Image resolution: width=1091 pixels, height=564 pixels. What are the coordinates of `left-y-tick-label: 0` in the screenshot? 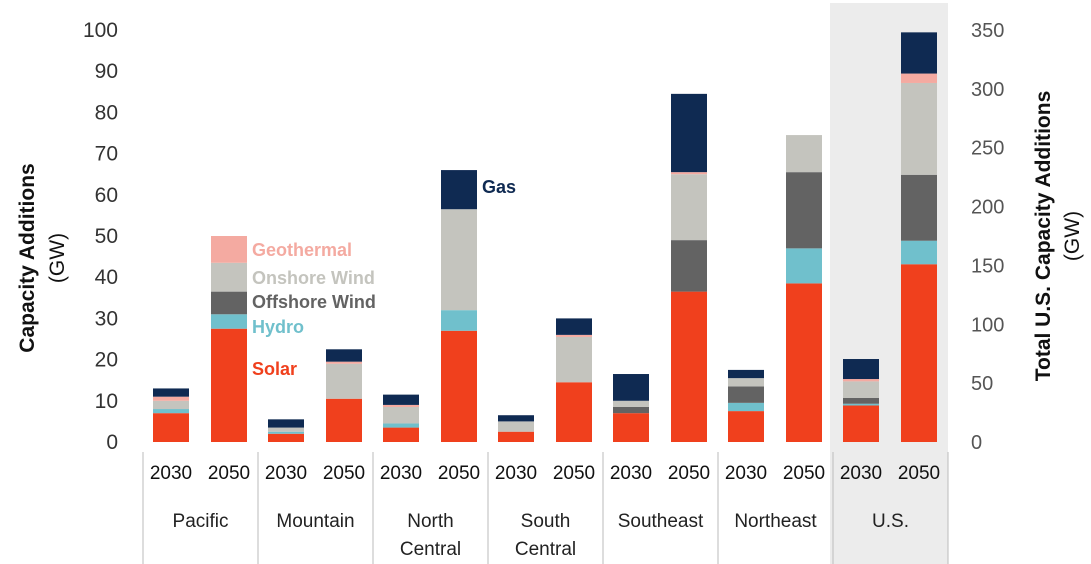 It's located at (112, 442).